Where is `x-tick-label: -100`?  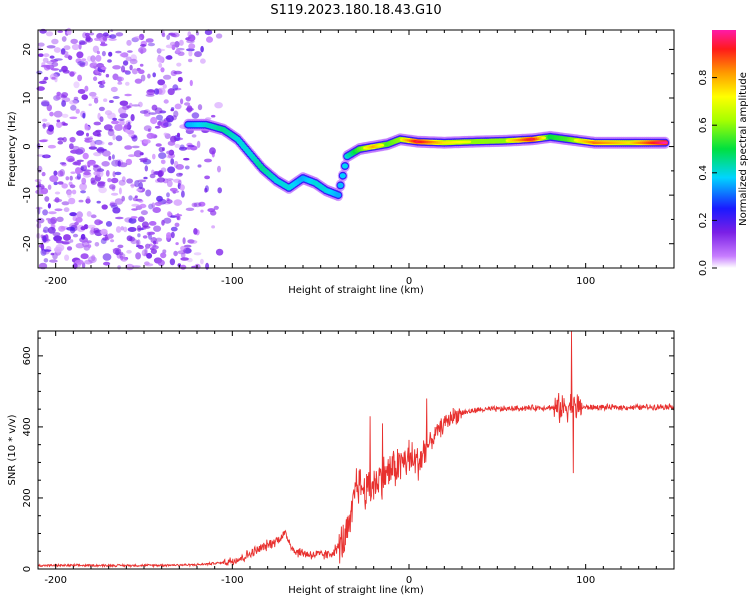
x-tick-label: -100 is located at coordinates (232, 580).